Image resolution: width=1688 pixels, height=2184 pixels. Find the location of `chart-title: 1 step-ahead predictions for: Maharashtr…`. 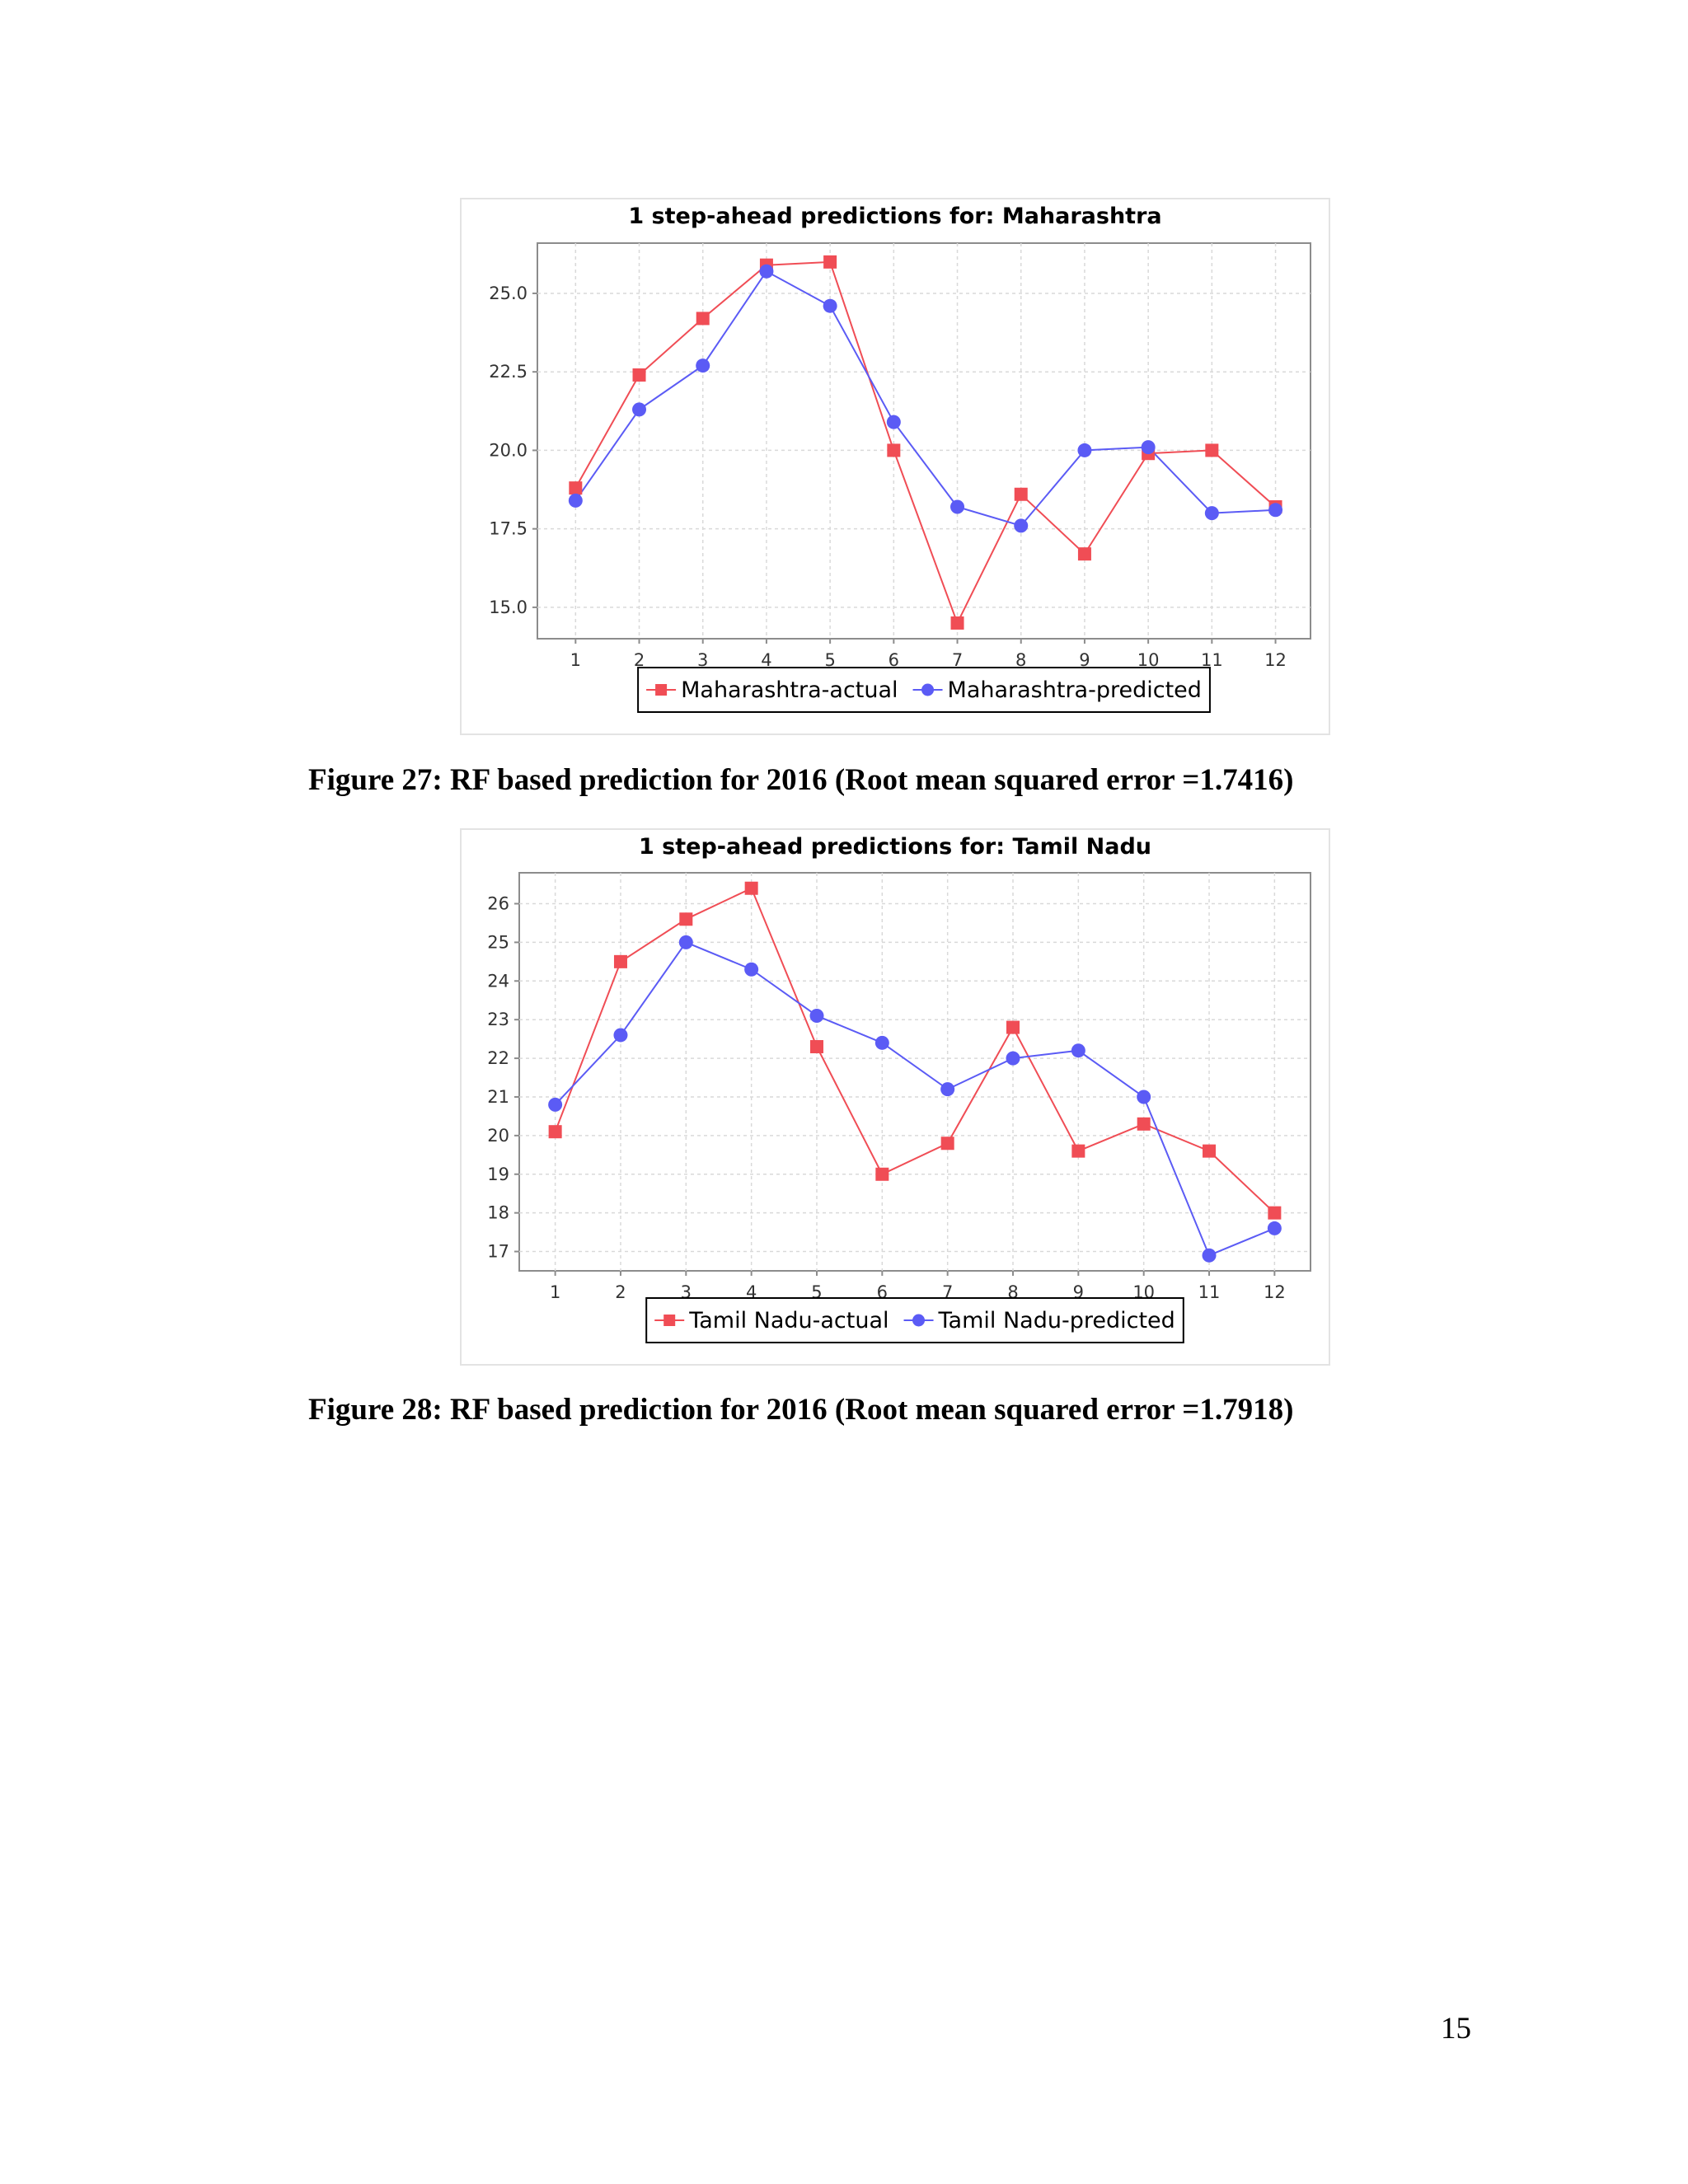

chart-title: 1 step-ahead predictions for: Maharashtr… is located at coordinates (894, 216).